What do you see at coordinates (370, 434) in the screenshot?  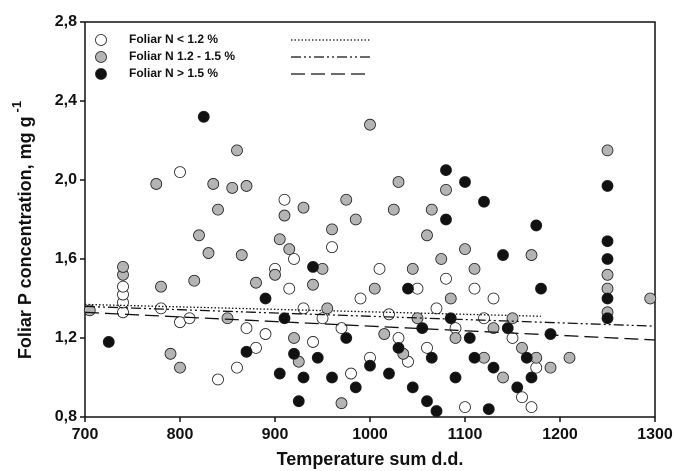 I see `x-tick-label: 1000` at bounding box center [370, 434].